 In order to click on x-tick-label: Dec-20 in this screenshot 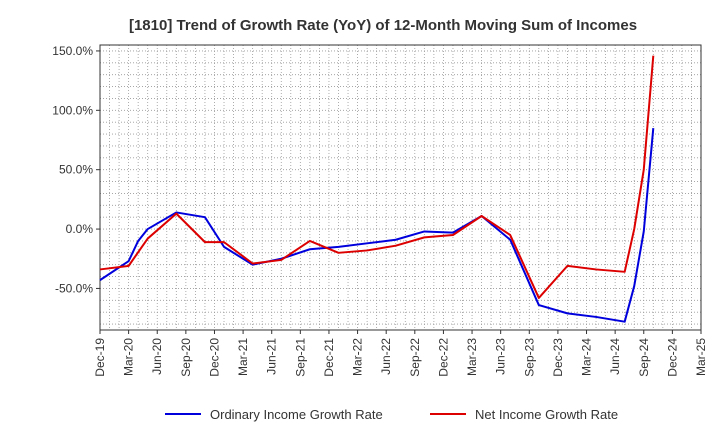, I will do `click(214, 357)`.